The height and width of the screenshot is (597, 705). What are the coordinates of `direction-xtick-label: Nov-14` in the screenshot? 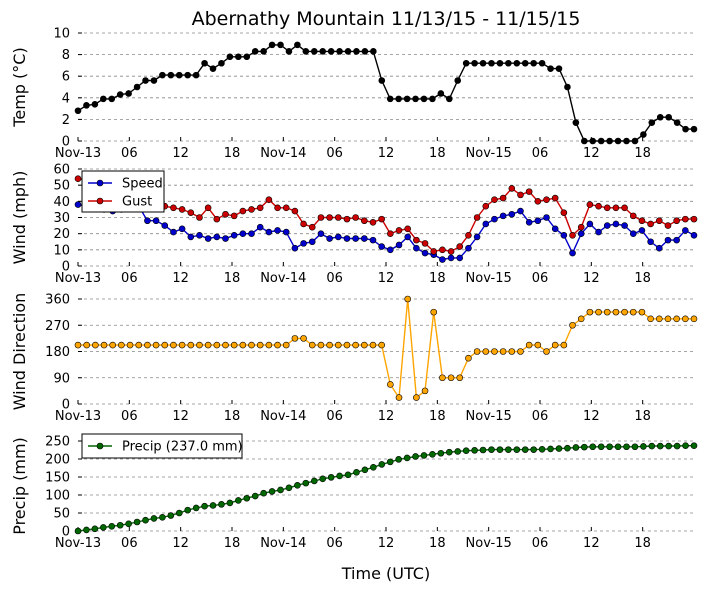 It's located at (283, 416).